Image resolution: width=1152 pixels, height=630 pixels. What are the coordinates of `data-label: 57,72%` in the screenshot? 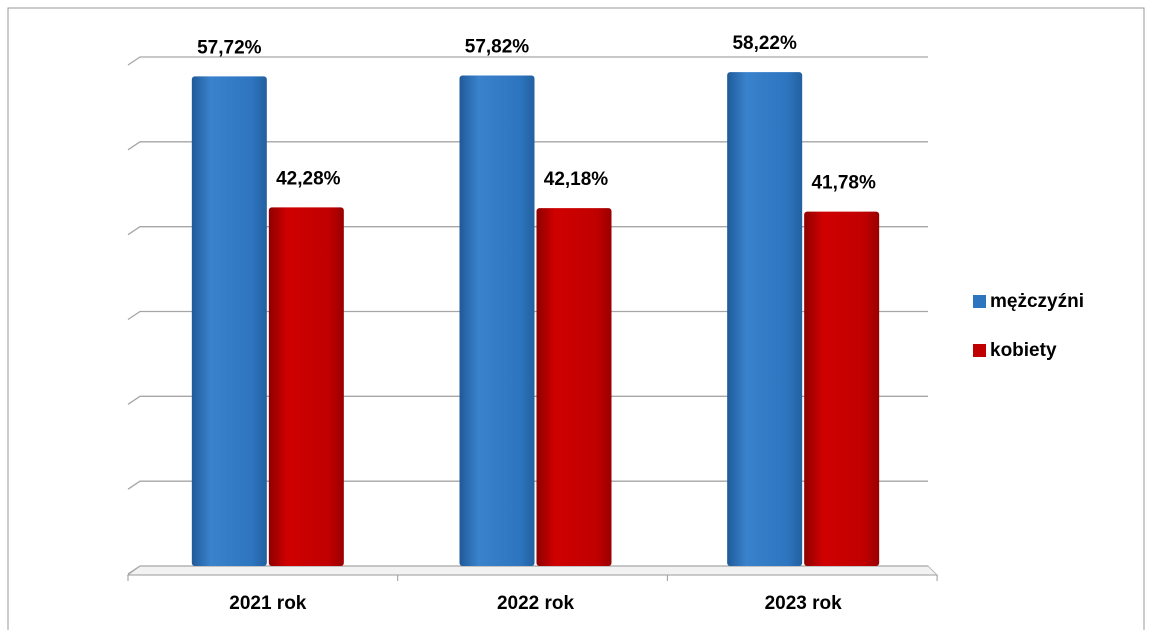 It's located at (229, 47).